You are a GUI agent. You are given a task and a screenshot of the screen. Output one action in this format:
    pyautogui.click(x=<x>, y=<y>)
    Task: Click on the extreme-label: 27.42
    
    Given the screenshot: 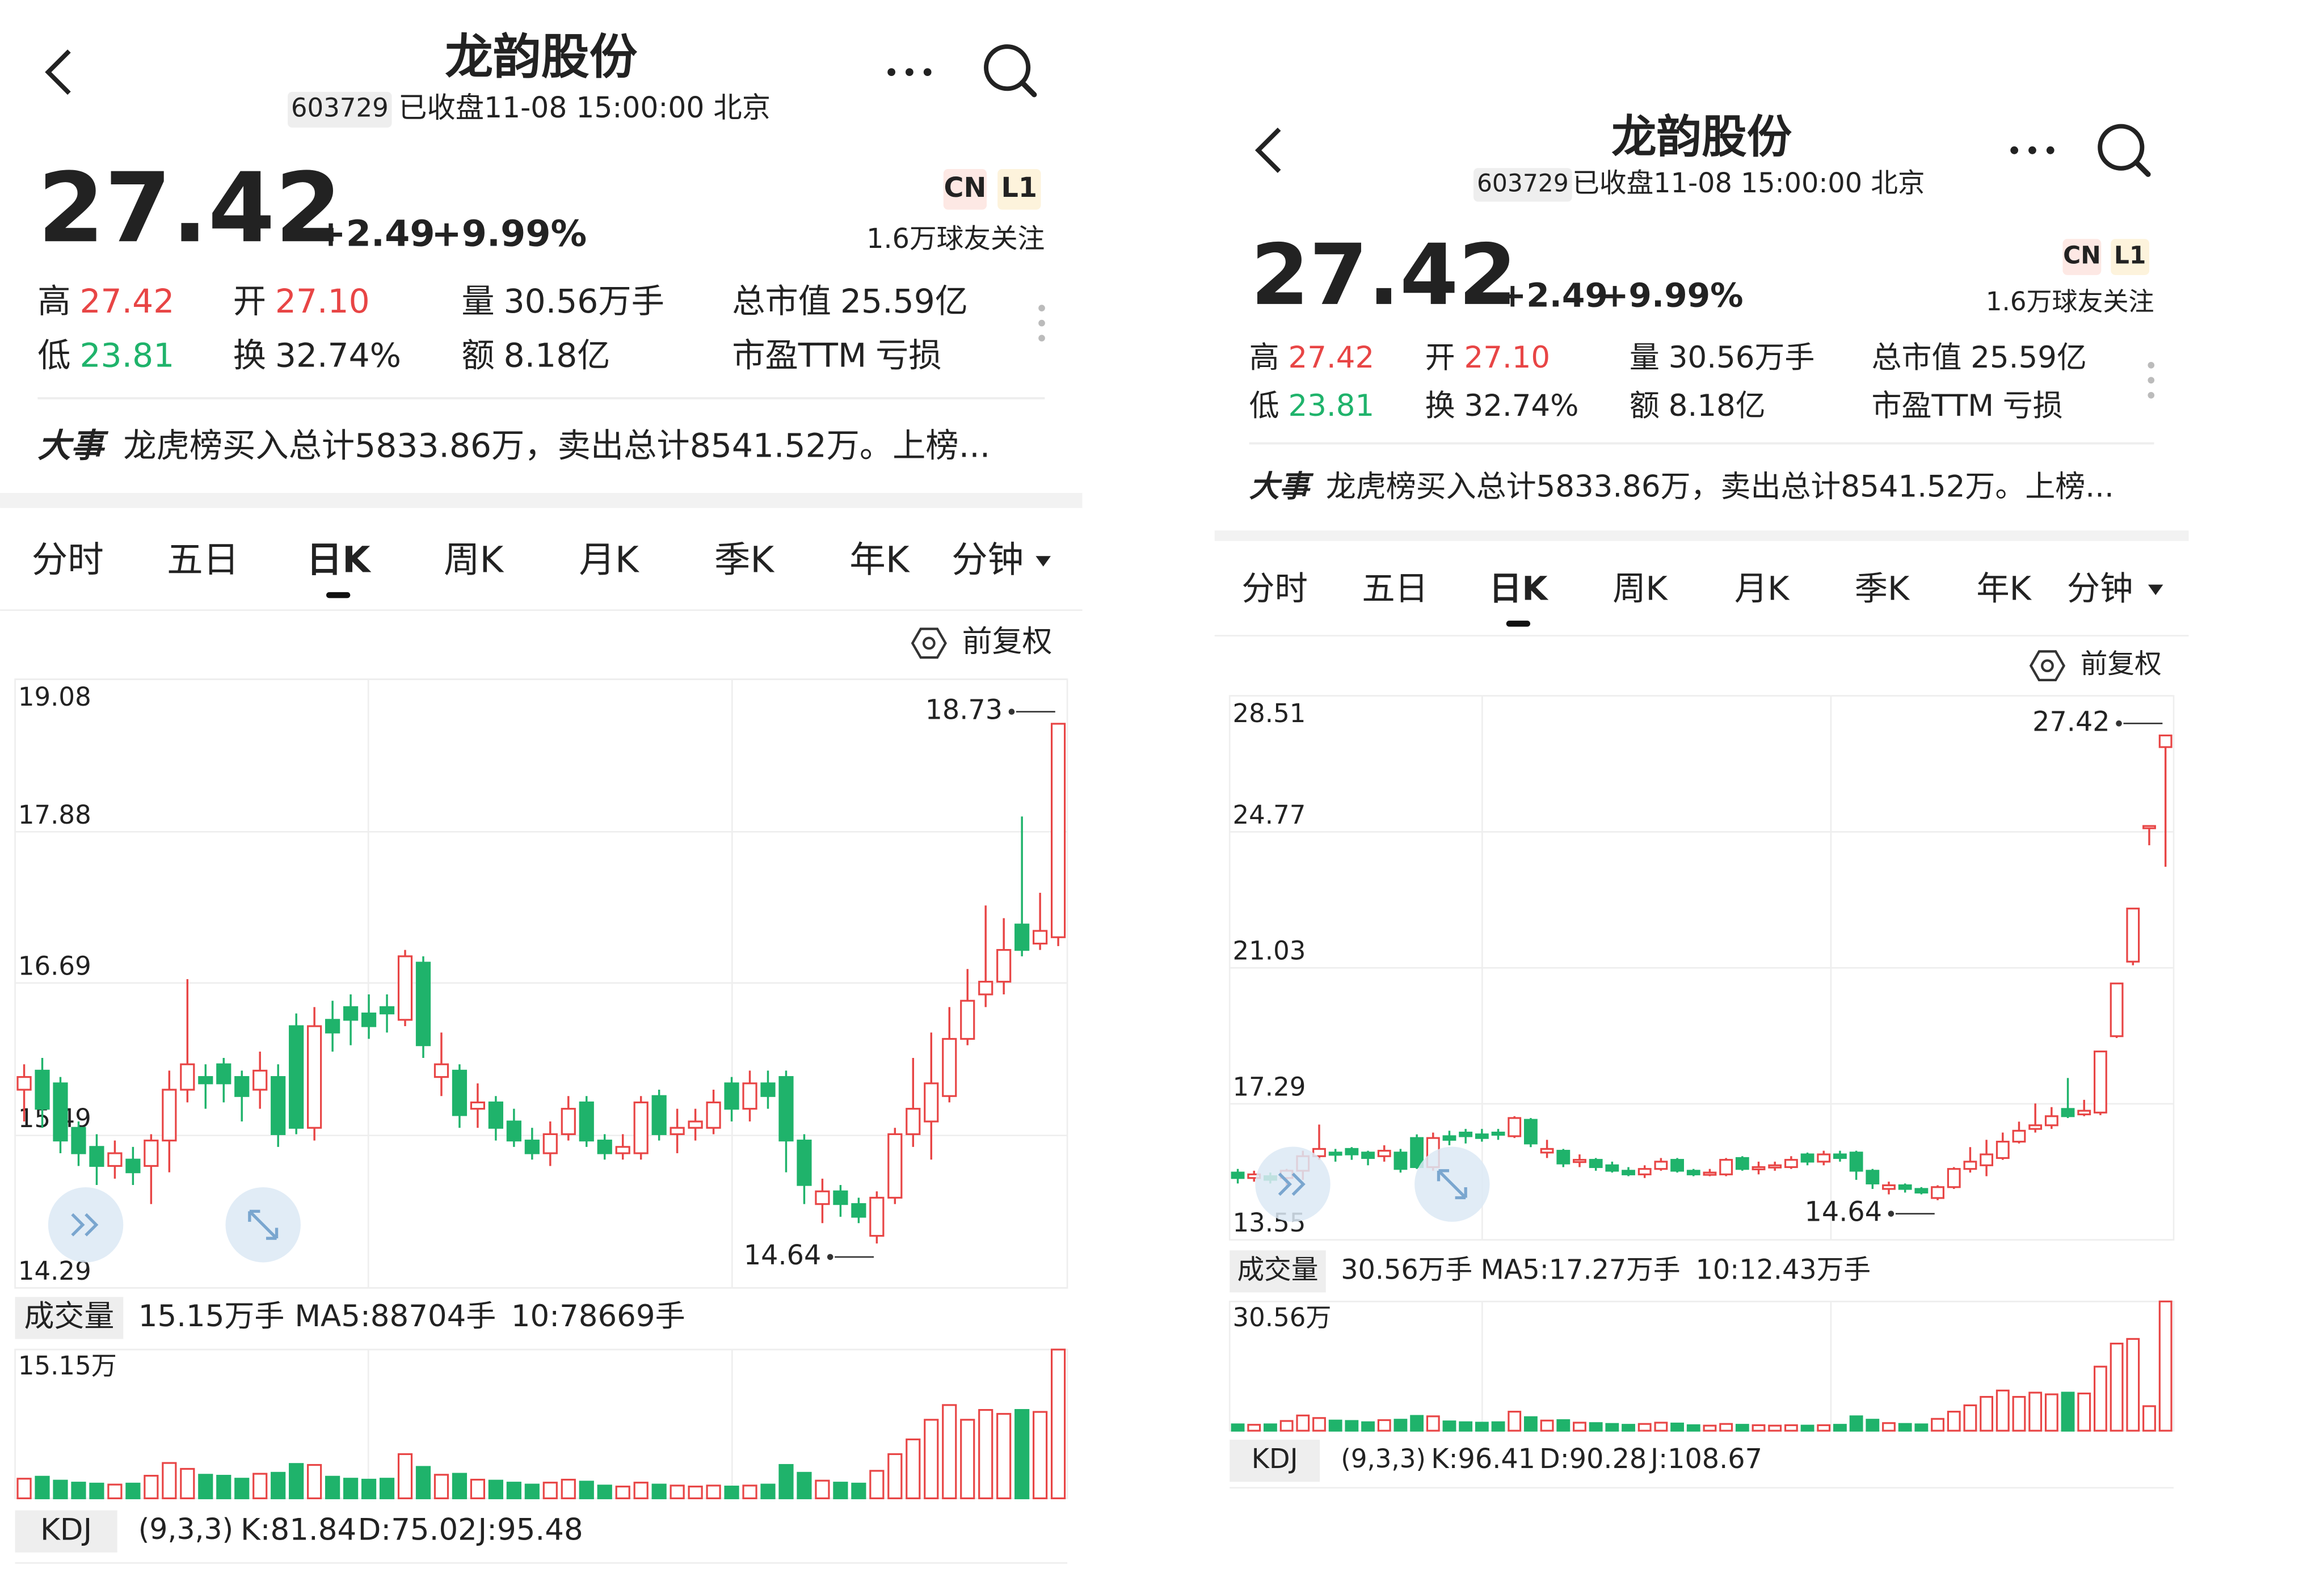 What is the action you would take?
    pyautogui.click(x=2071, y=721)
    